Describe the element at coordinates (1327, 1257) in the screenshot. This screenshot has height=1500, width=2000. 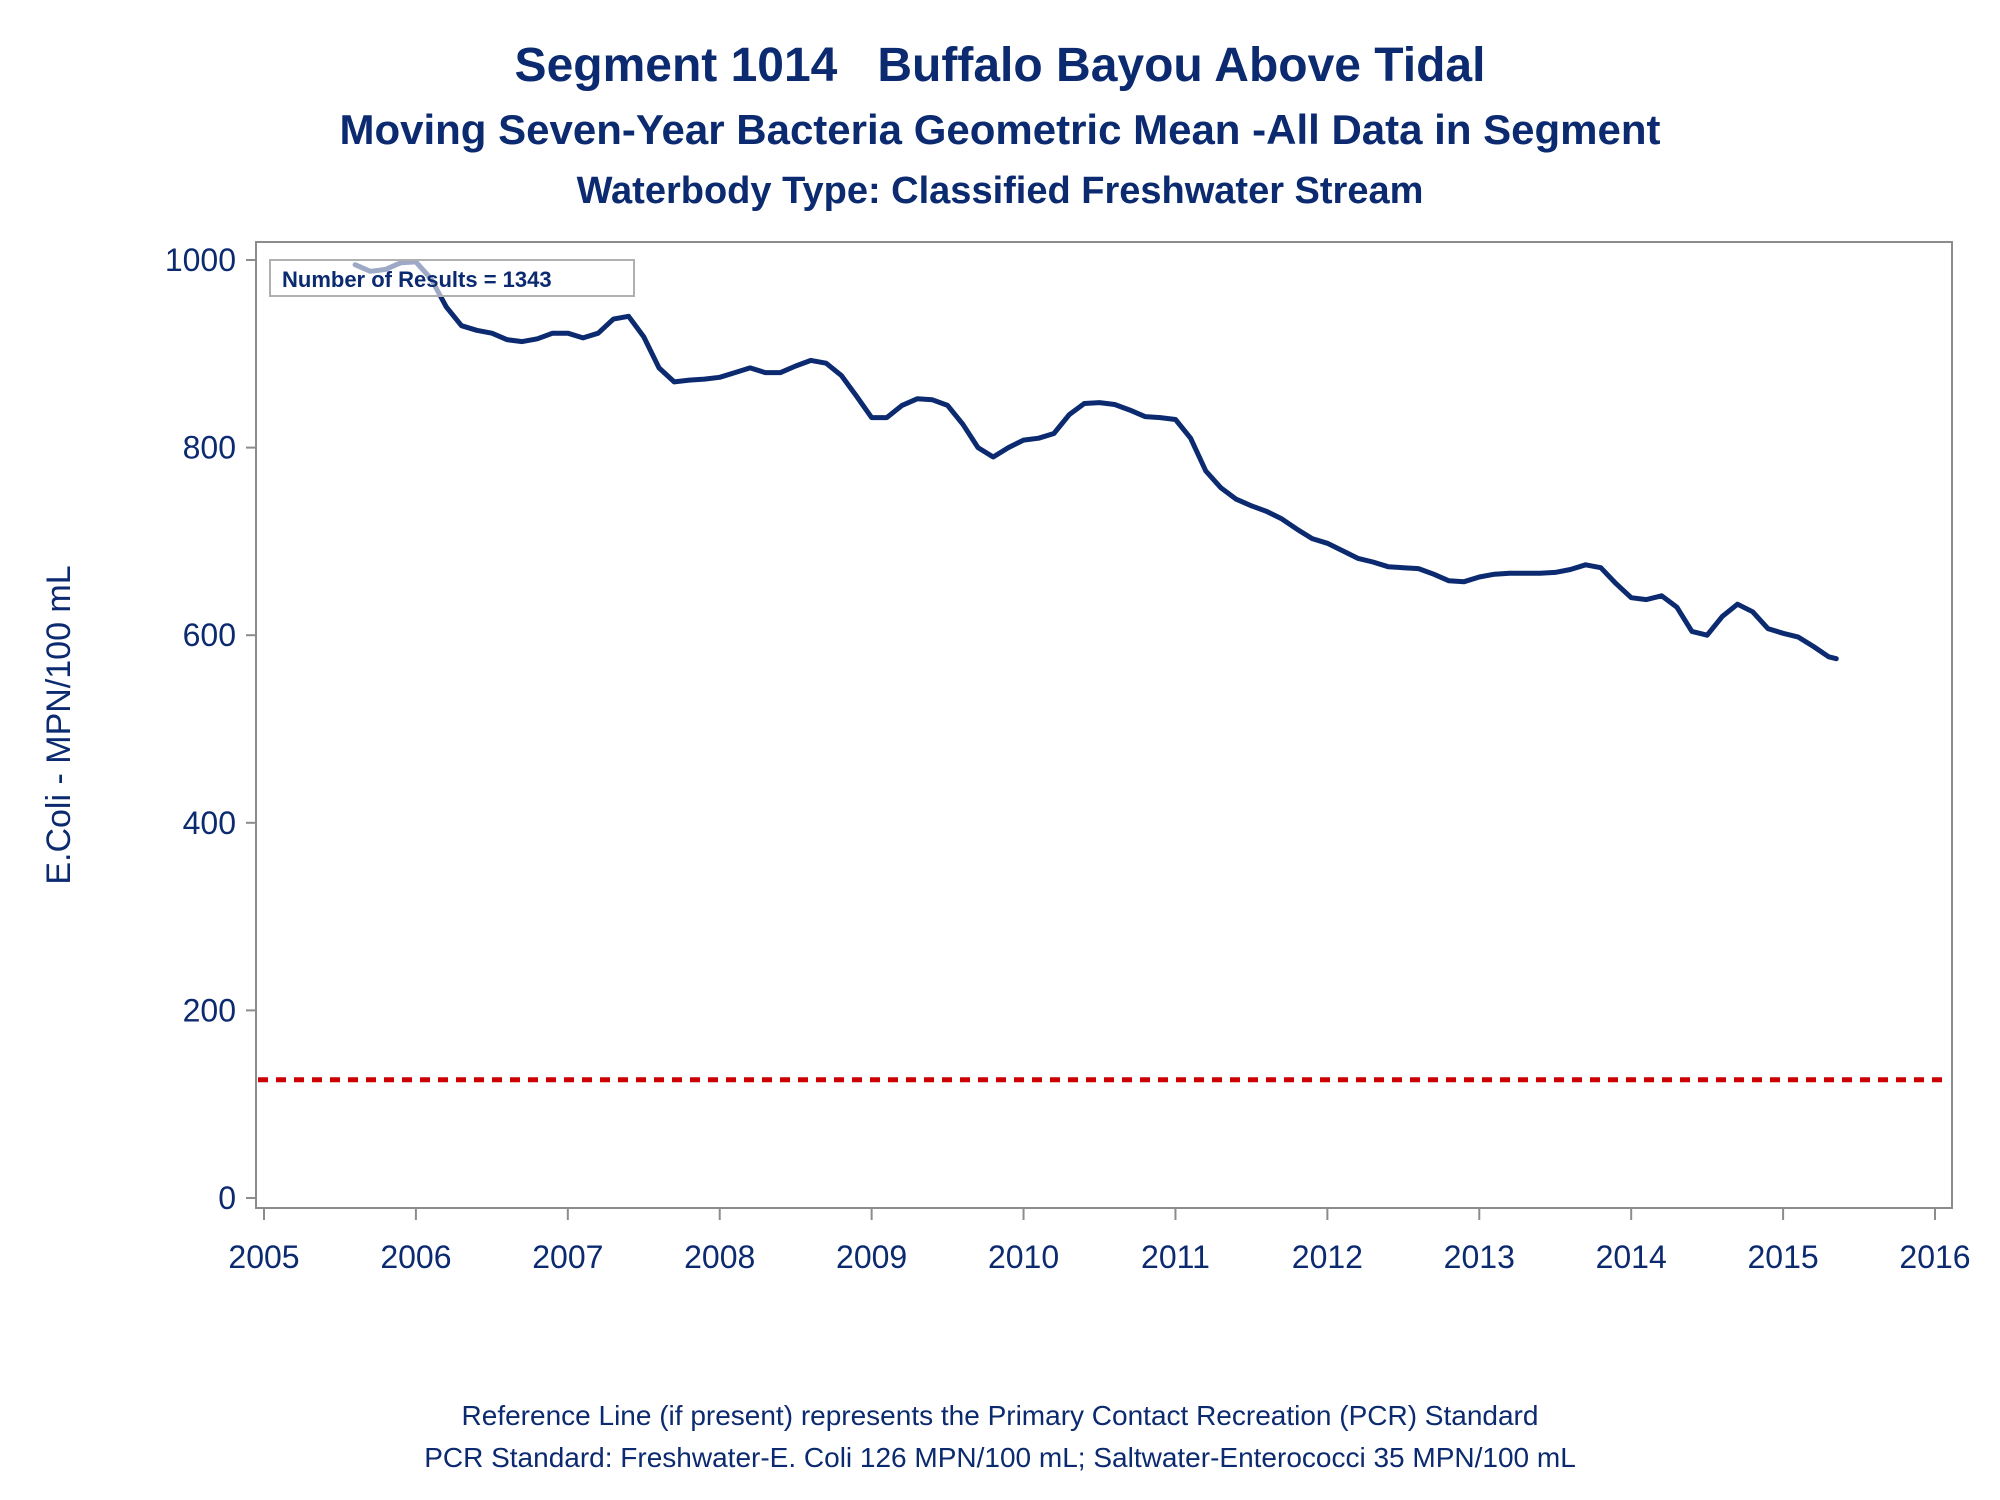
I see `x-tick-label: 2012` at that location.